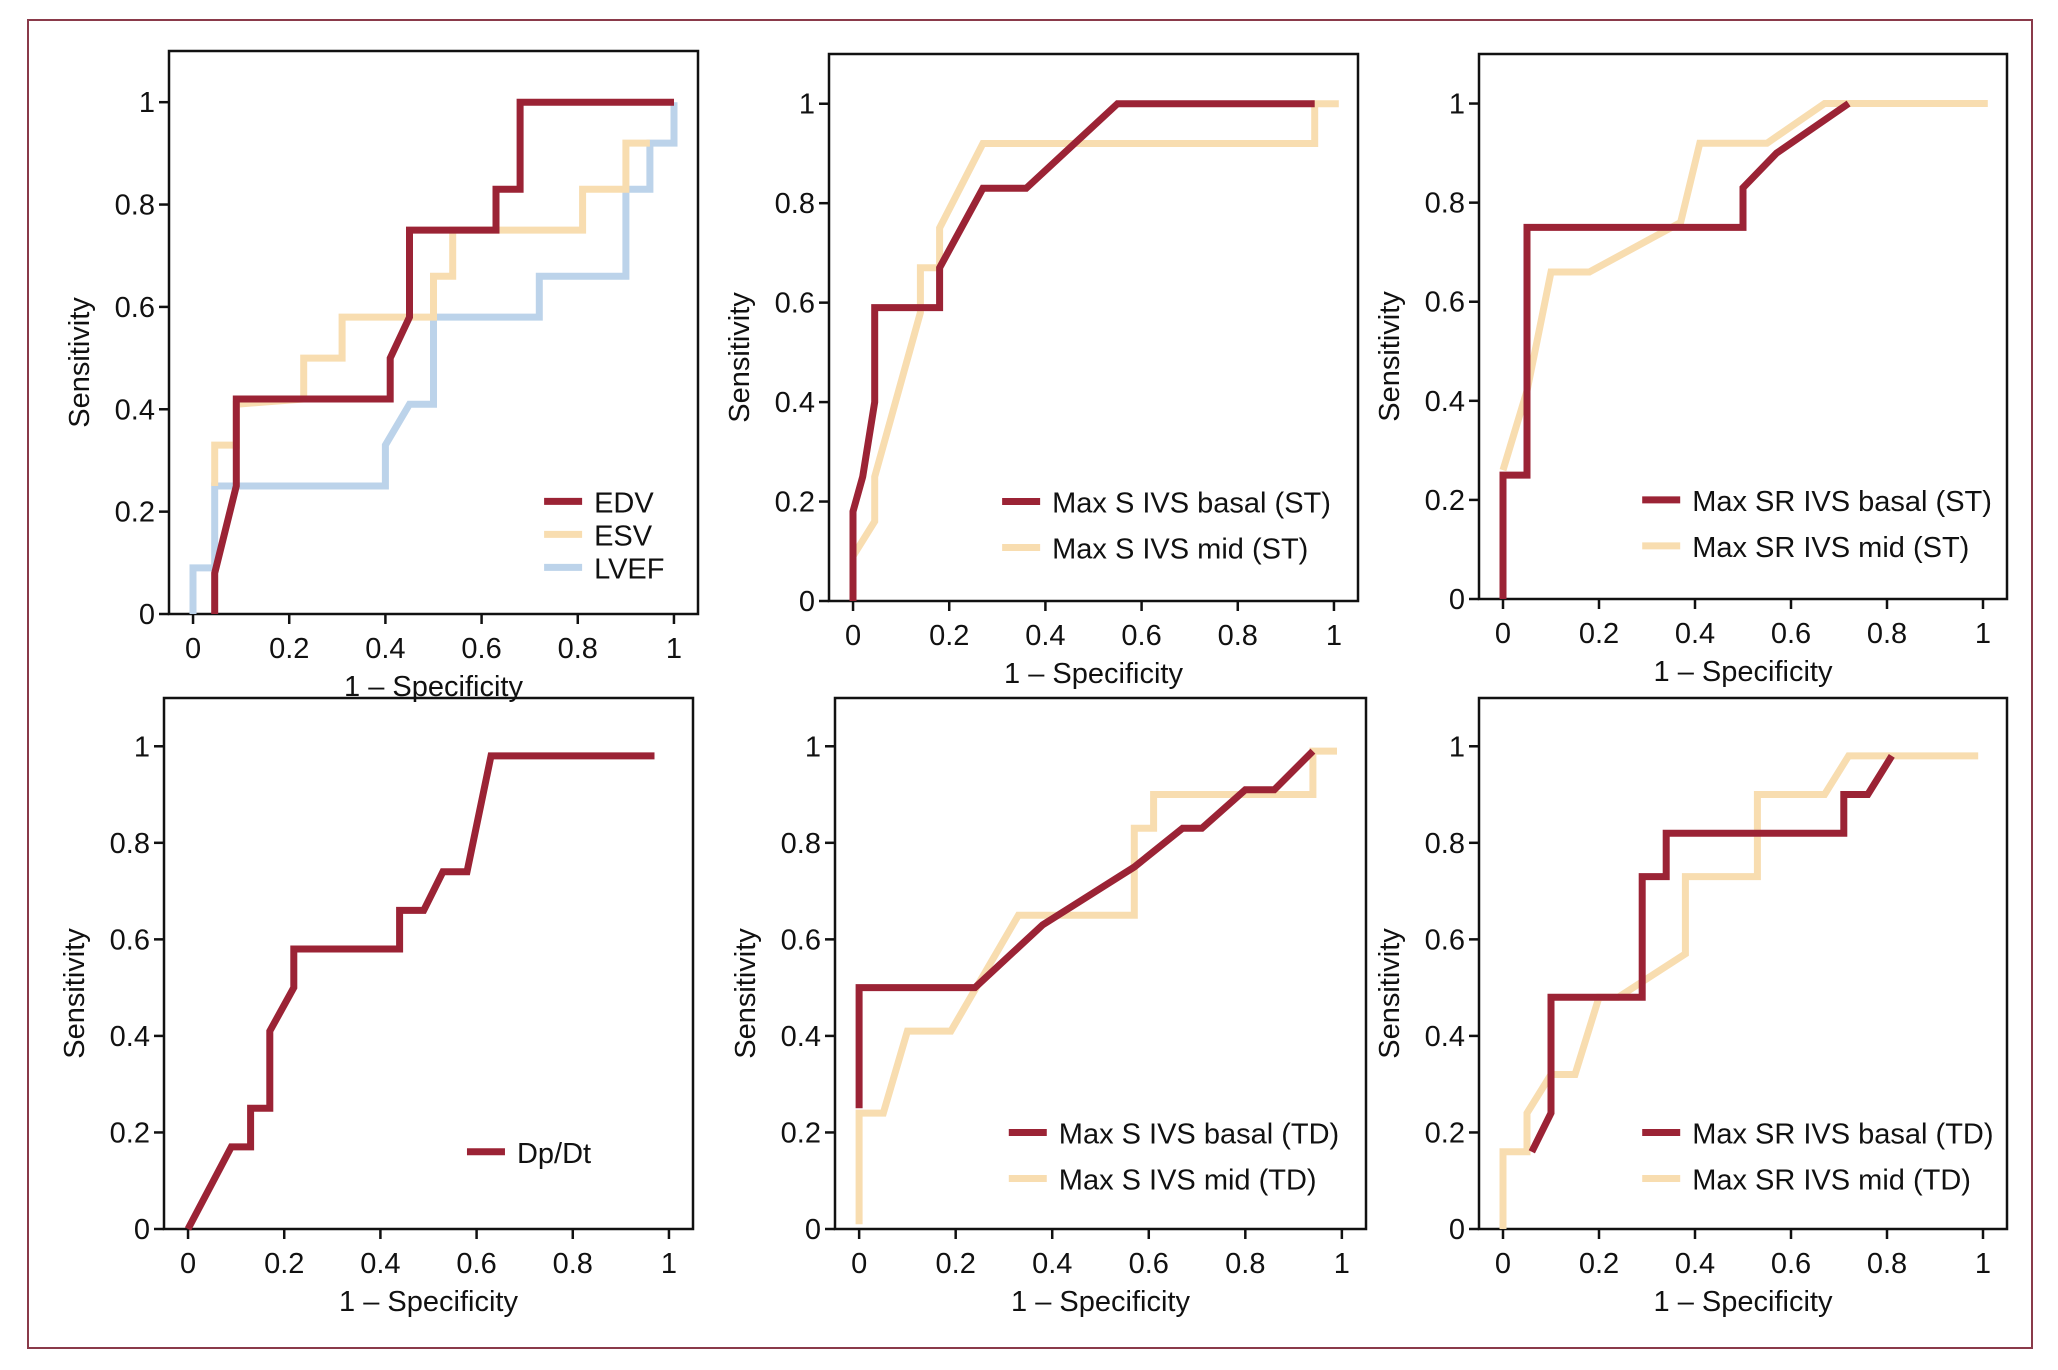  What do you see at coordinates (554, 1154) in the screenshot?
I see `legend-label: Dp/Dt` at bounding box center [554, 1154].